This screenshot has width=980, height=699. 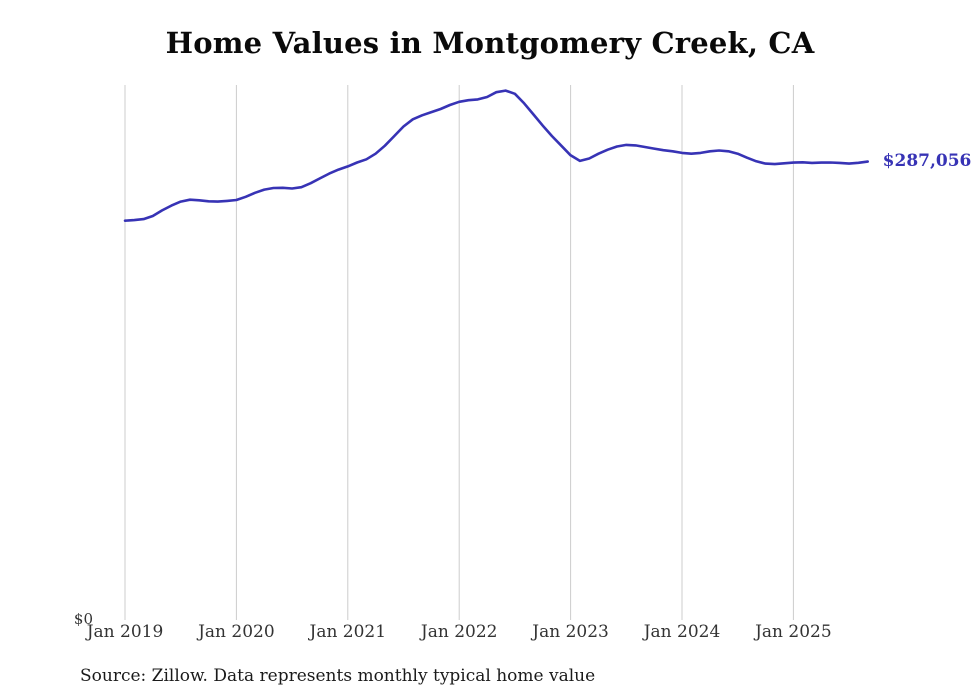 What do you see at coordinates (236, 632) in the screenshot?
I see `x-axis-tick-label: Jan 2020` at bounding box center [236, 632].